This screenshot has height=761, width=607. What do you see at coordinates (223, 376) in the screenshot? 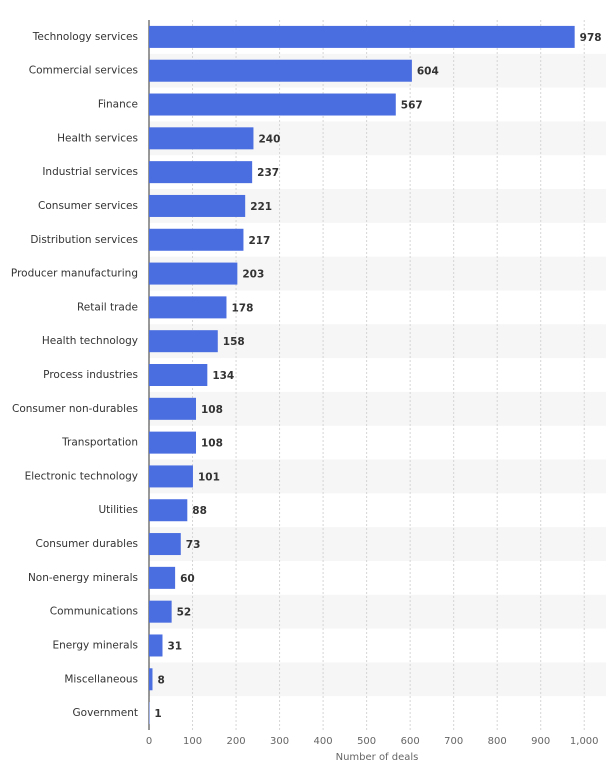
I see `value-label: 134` at bounding box center [223, 376].